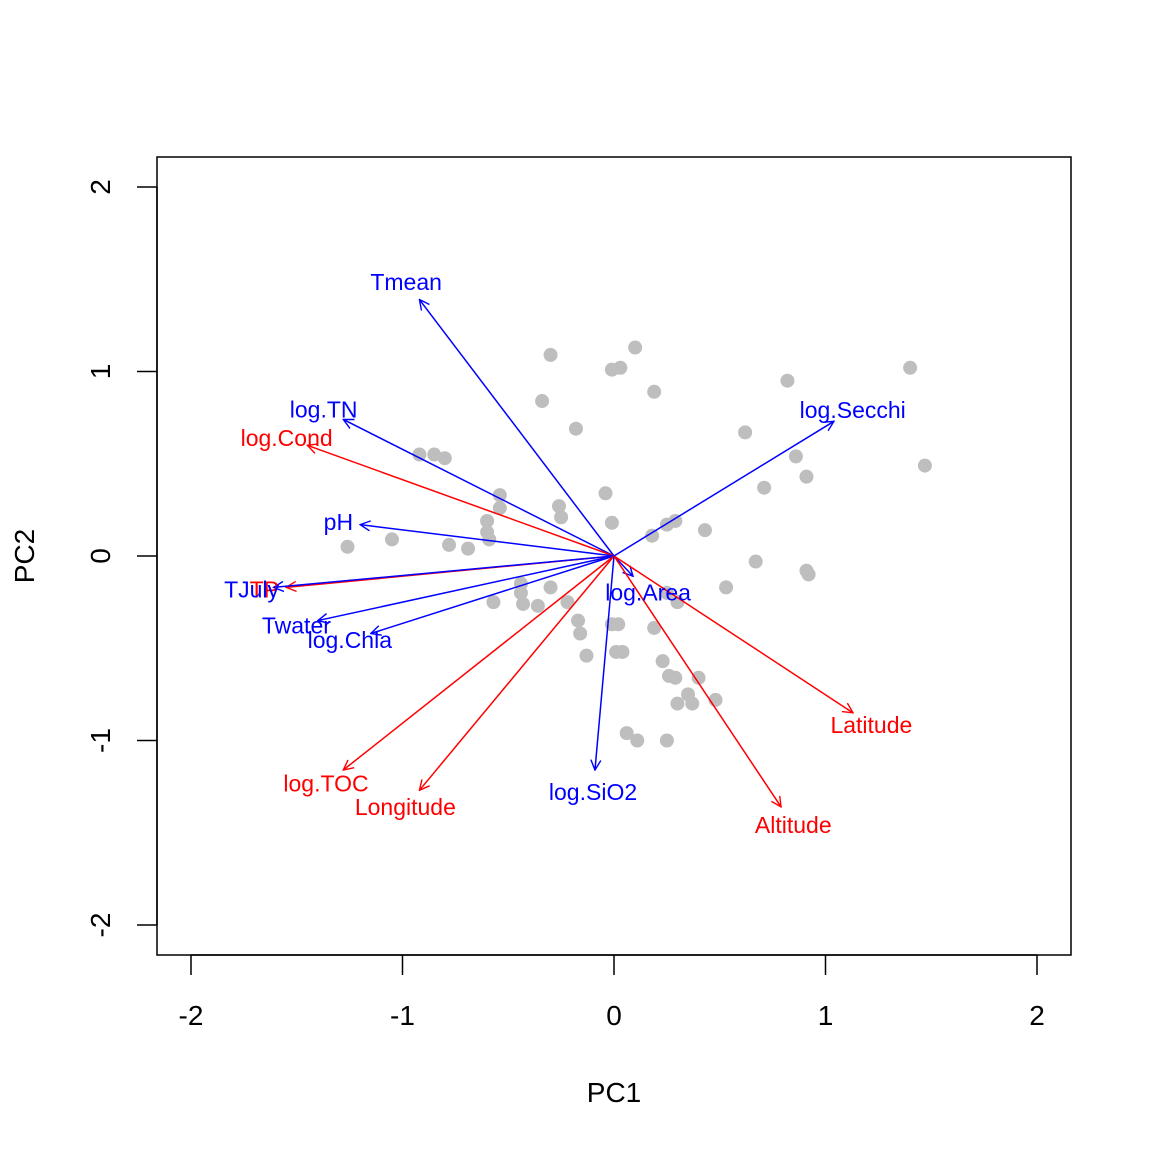 This screenshot has height=1152, width=1152. Describe the element at coordinates (191, 1015) in the screenshot. I see `x-tick-label: -2` at that location.